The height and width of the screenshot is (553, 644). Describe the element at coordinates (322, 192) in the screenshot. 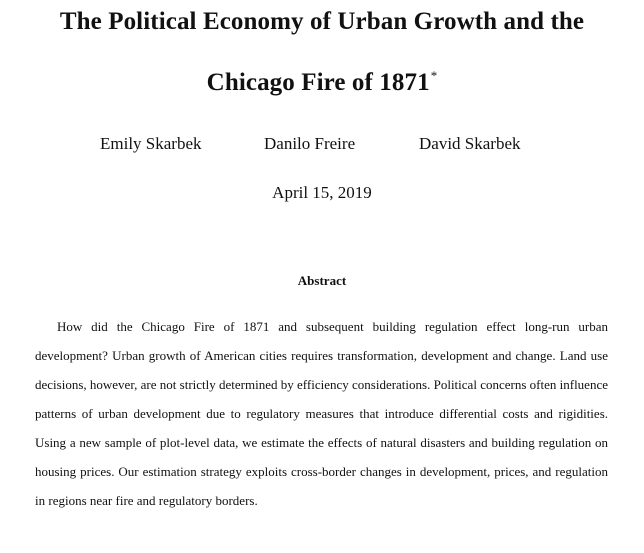

I see `publication-date: April 15, 2019` at that location.